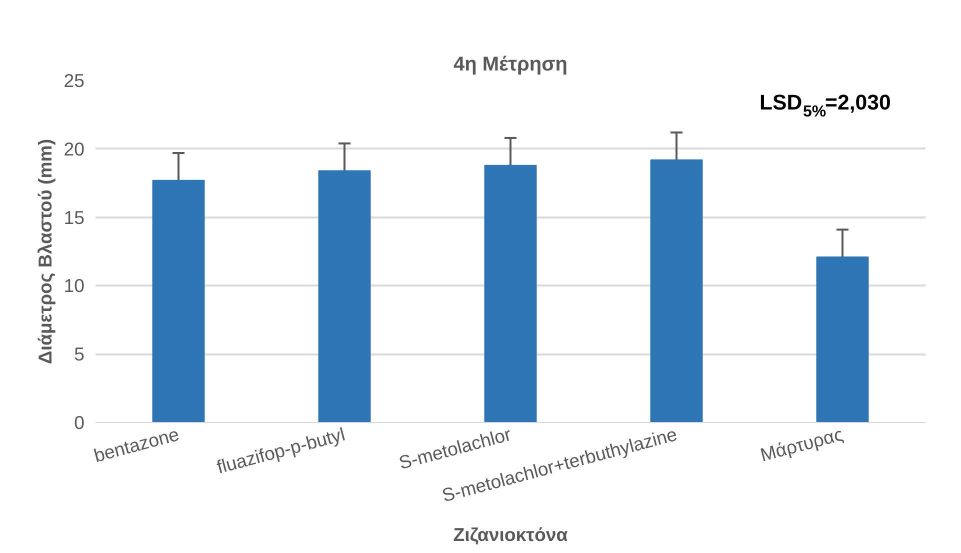 This screenshot has height=553, width=961. I want to click on x-axis-title: Ζιζανιοκτόνα, so click(510, 535).